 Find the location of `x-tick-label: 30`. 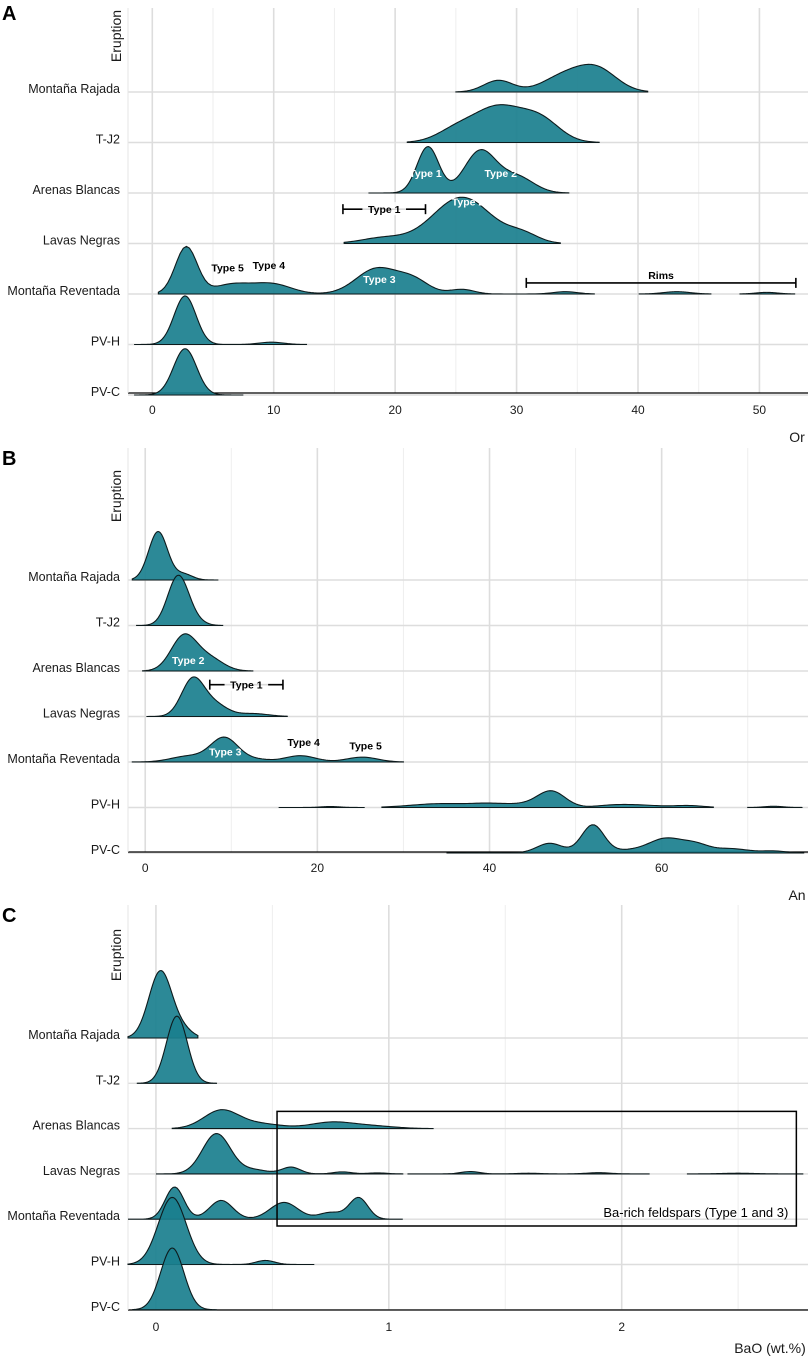

x-tick-label: 30 is located at coordinates (517, 410).